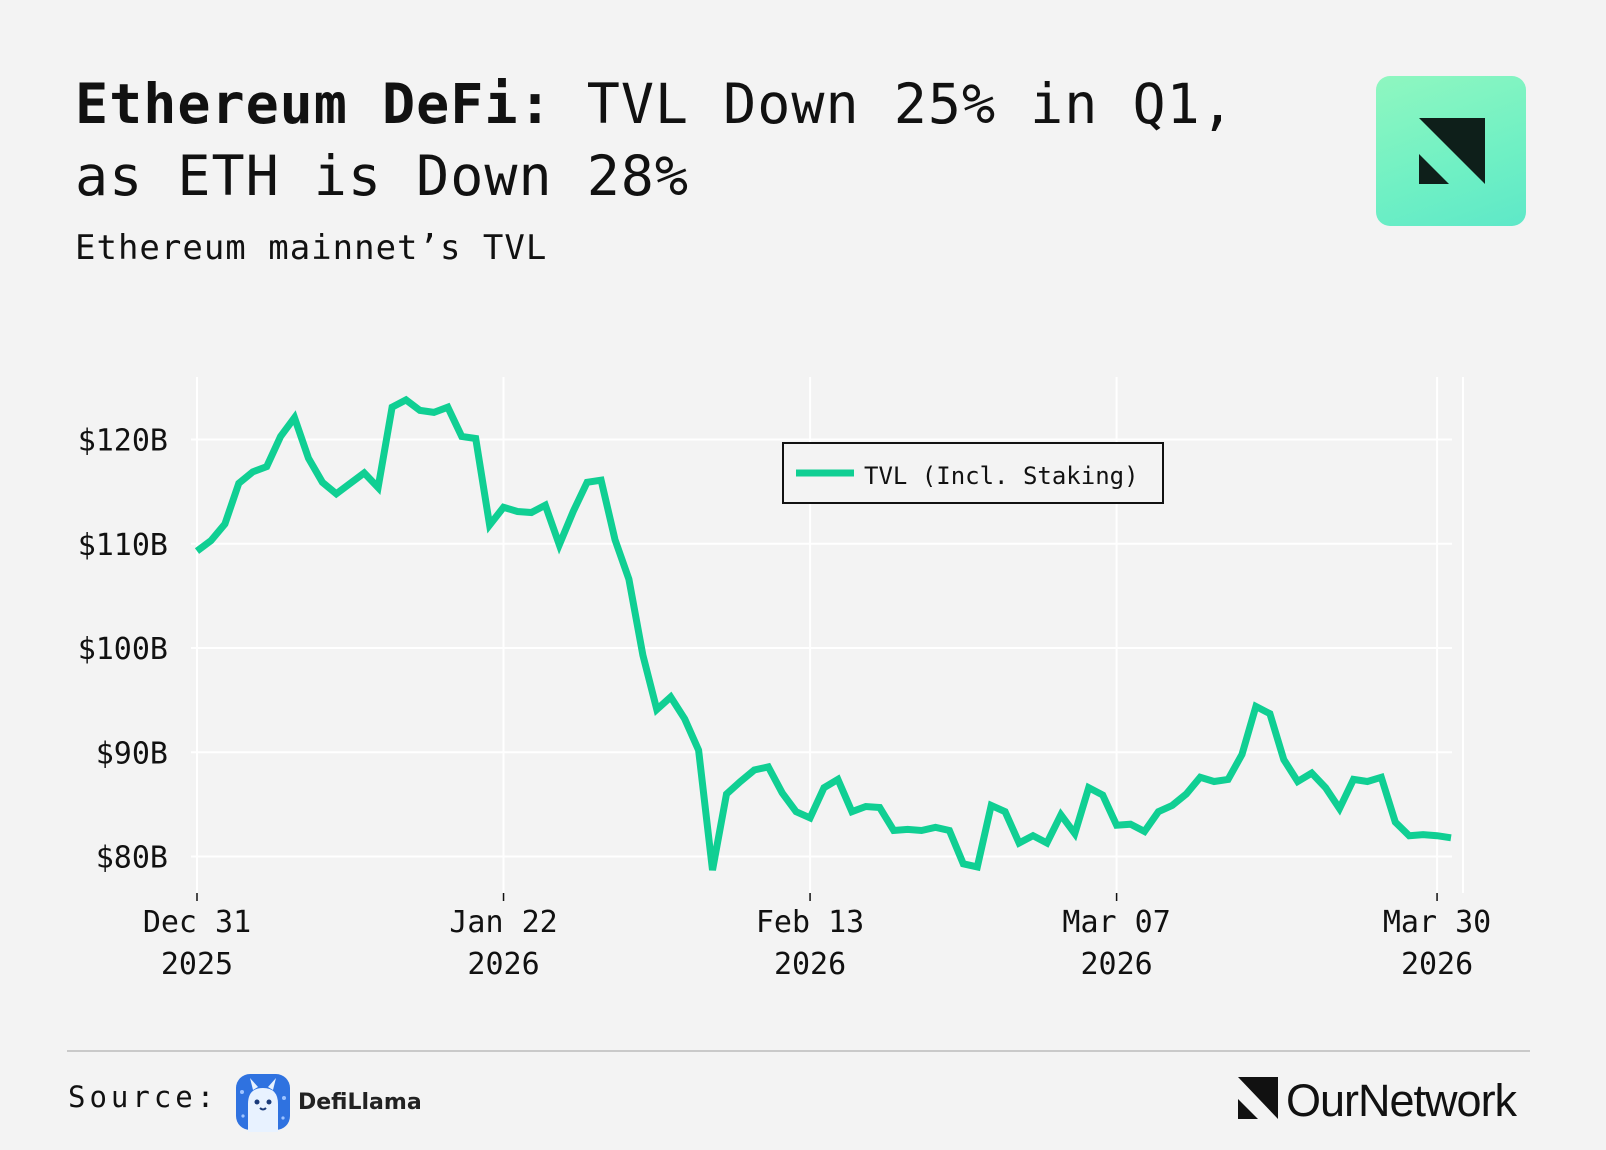  I want to click on ournetwork-mark-icon, so click(1258, 1098).